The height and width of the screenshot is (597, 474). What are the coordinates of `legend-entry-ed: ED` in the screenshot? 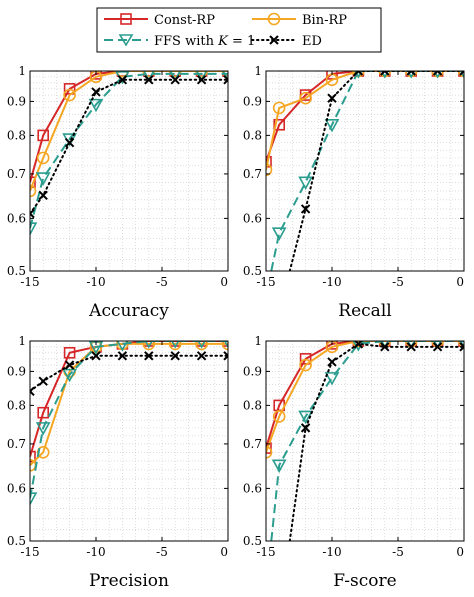 It's located at (286, 41).